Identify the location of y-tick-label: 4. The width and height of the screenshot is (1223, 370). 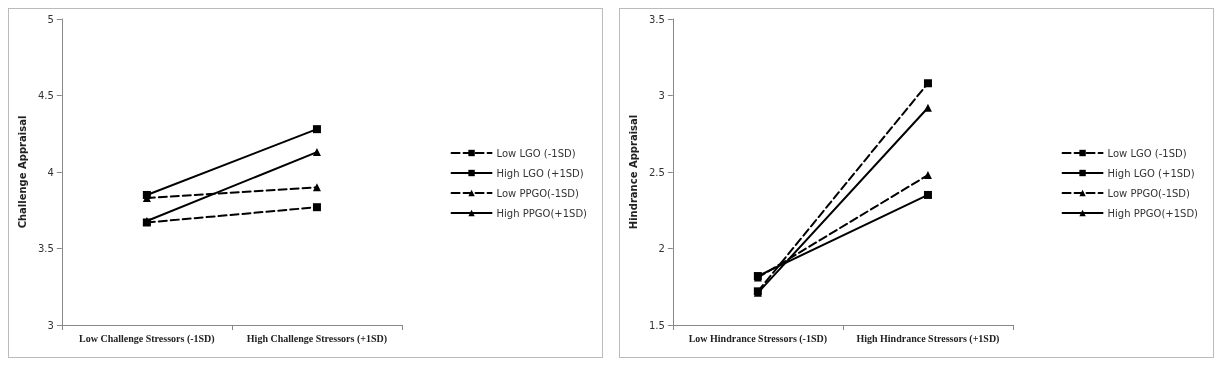
(50, 172).